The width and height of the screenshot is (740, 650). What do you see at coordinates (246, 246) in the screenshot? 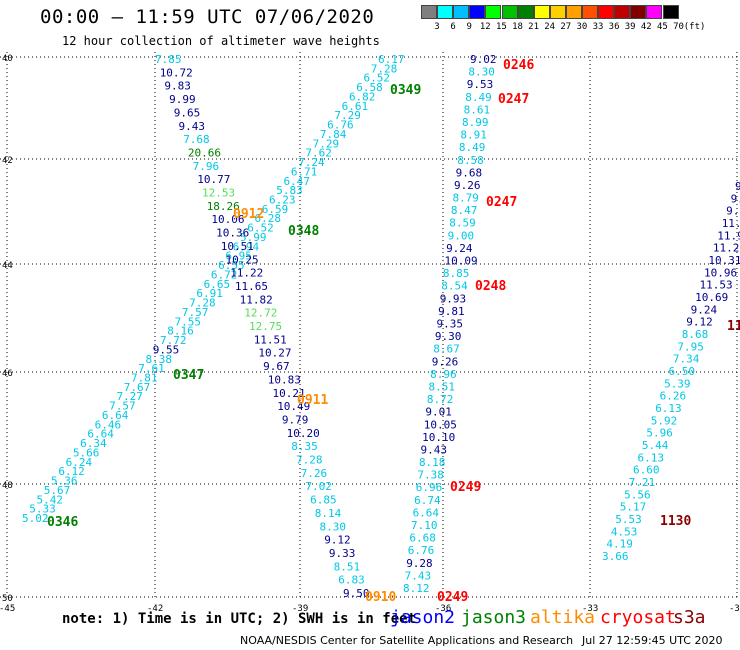
I see `wave-height-value: 6.94` at bounding box center [246, 246].